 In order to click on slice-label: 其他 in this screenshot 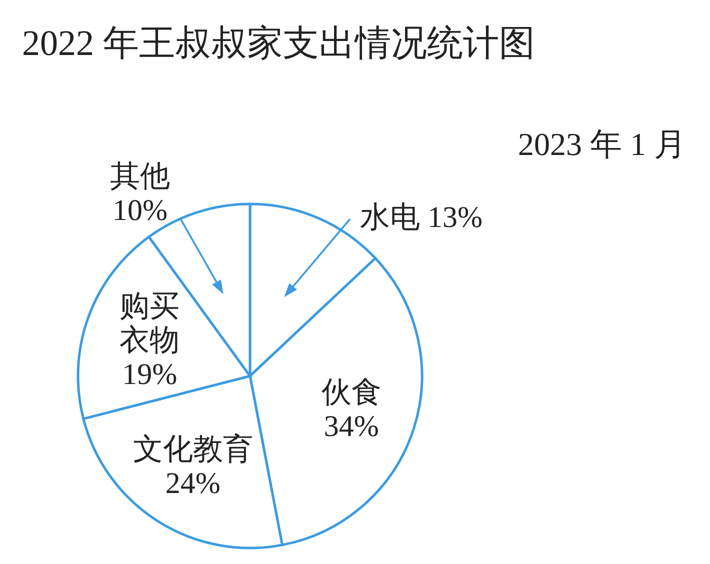, I will do `click(140, 176)`.